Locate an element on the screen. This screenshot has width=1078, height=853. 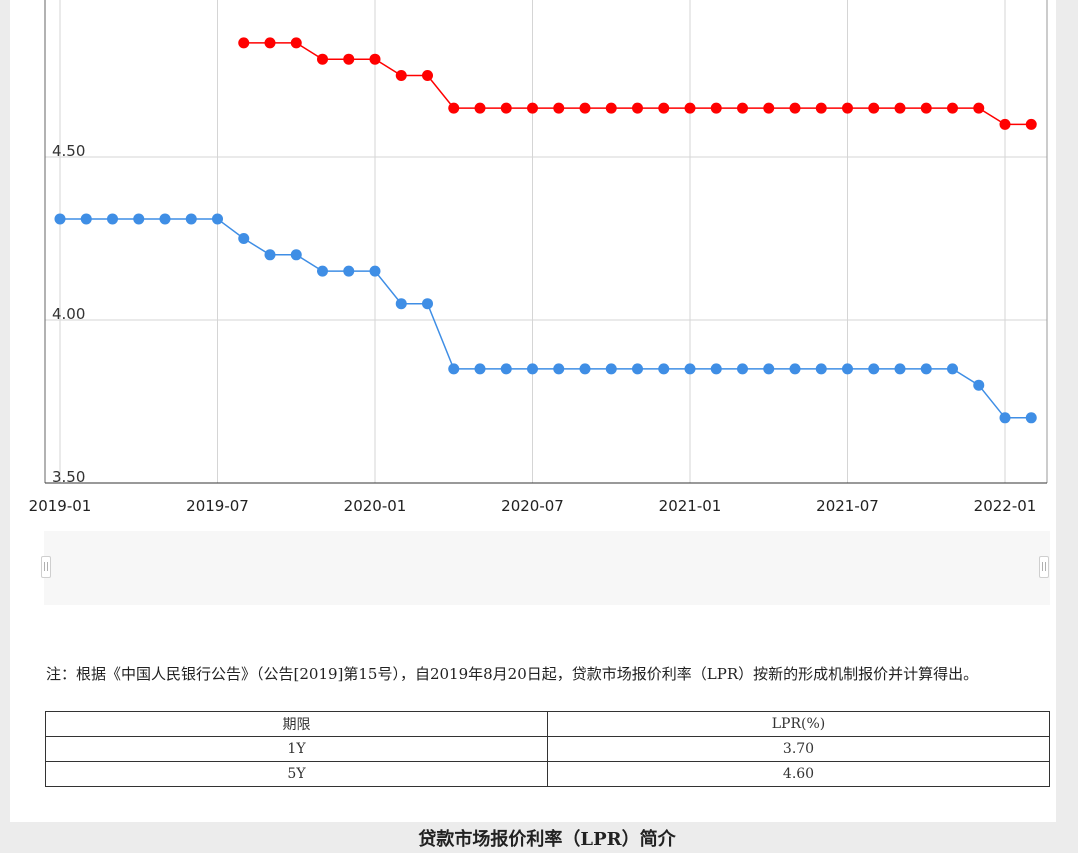
zoom-handle-right: || is located at coordinates (1044, 567).